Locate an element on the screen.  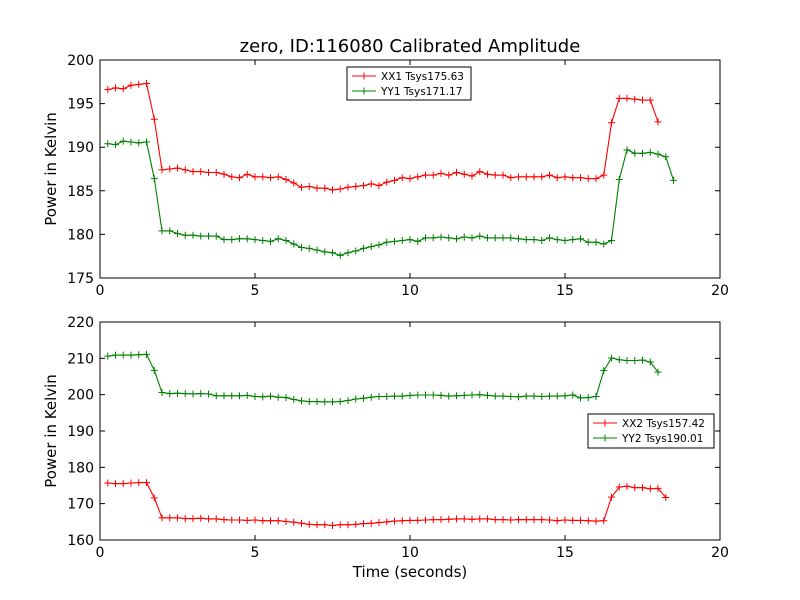
y-axis-label: Power in Kelvin is located at coordinates (51, 169).